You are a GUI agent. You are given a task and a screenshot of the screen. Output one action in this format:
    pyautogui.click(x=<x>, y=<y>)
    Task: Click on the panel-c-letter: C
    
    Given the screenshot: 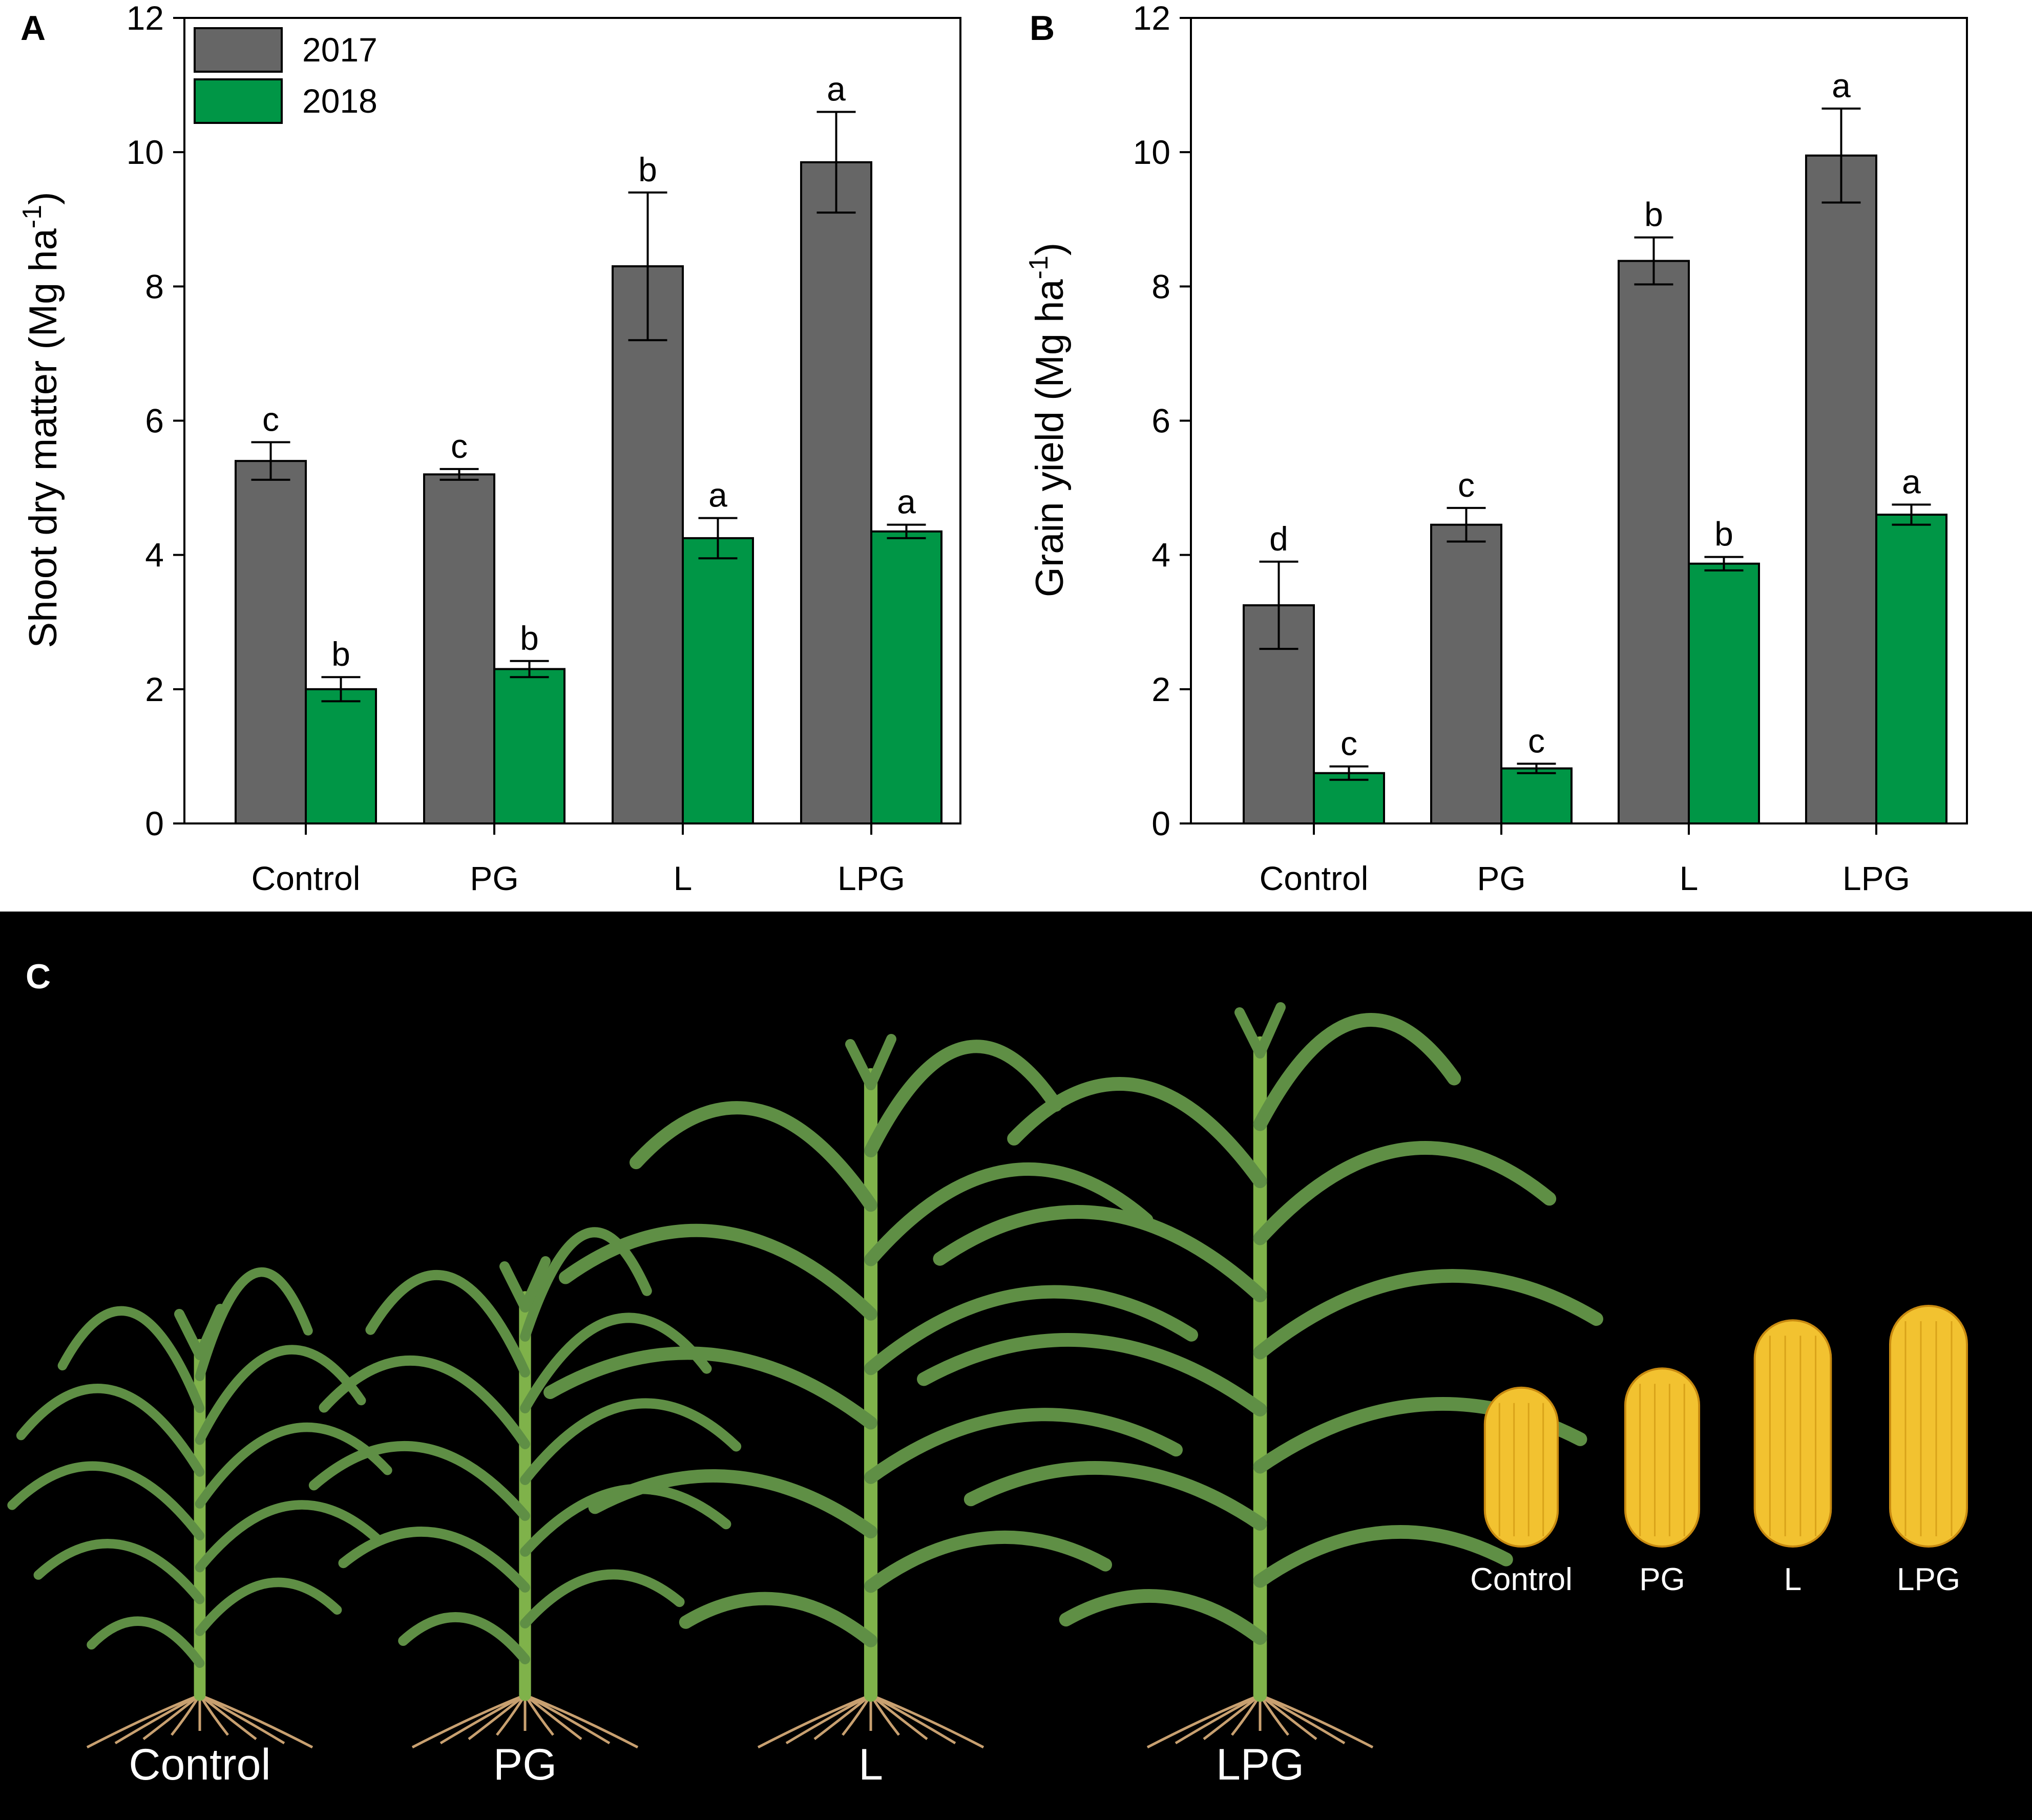 What is the action you would take?
    pyautogui.click(x=38, y=976)
    